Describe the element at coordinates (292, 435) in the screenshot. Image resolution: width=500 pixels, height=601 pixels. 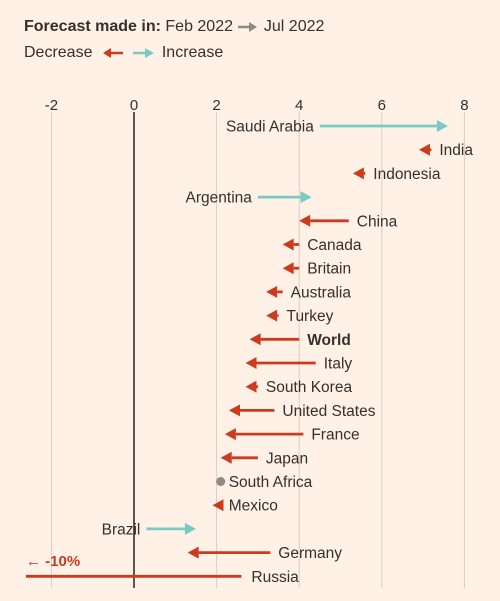
I see `row-france: France` at that location.